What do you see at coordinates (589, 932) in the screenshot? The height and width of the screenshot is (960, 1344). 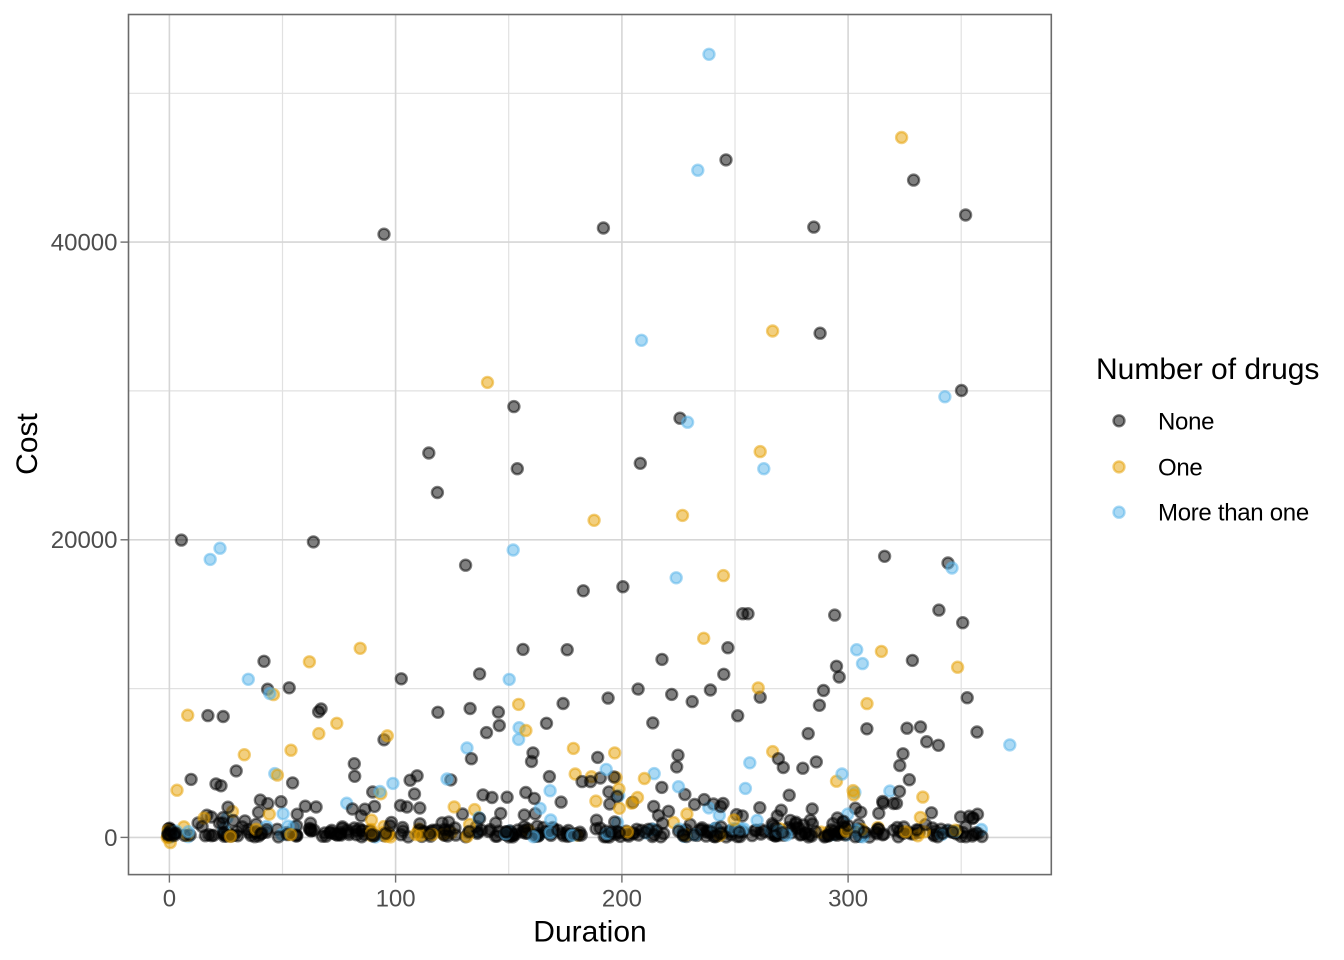 I see `svg-text: Duration` at bounding box center [589, 932].